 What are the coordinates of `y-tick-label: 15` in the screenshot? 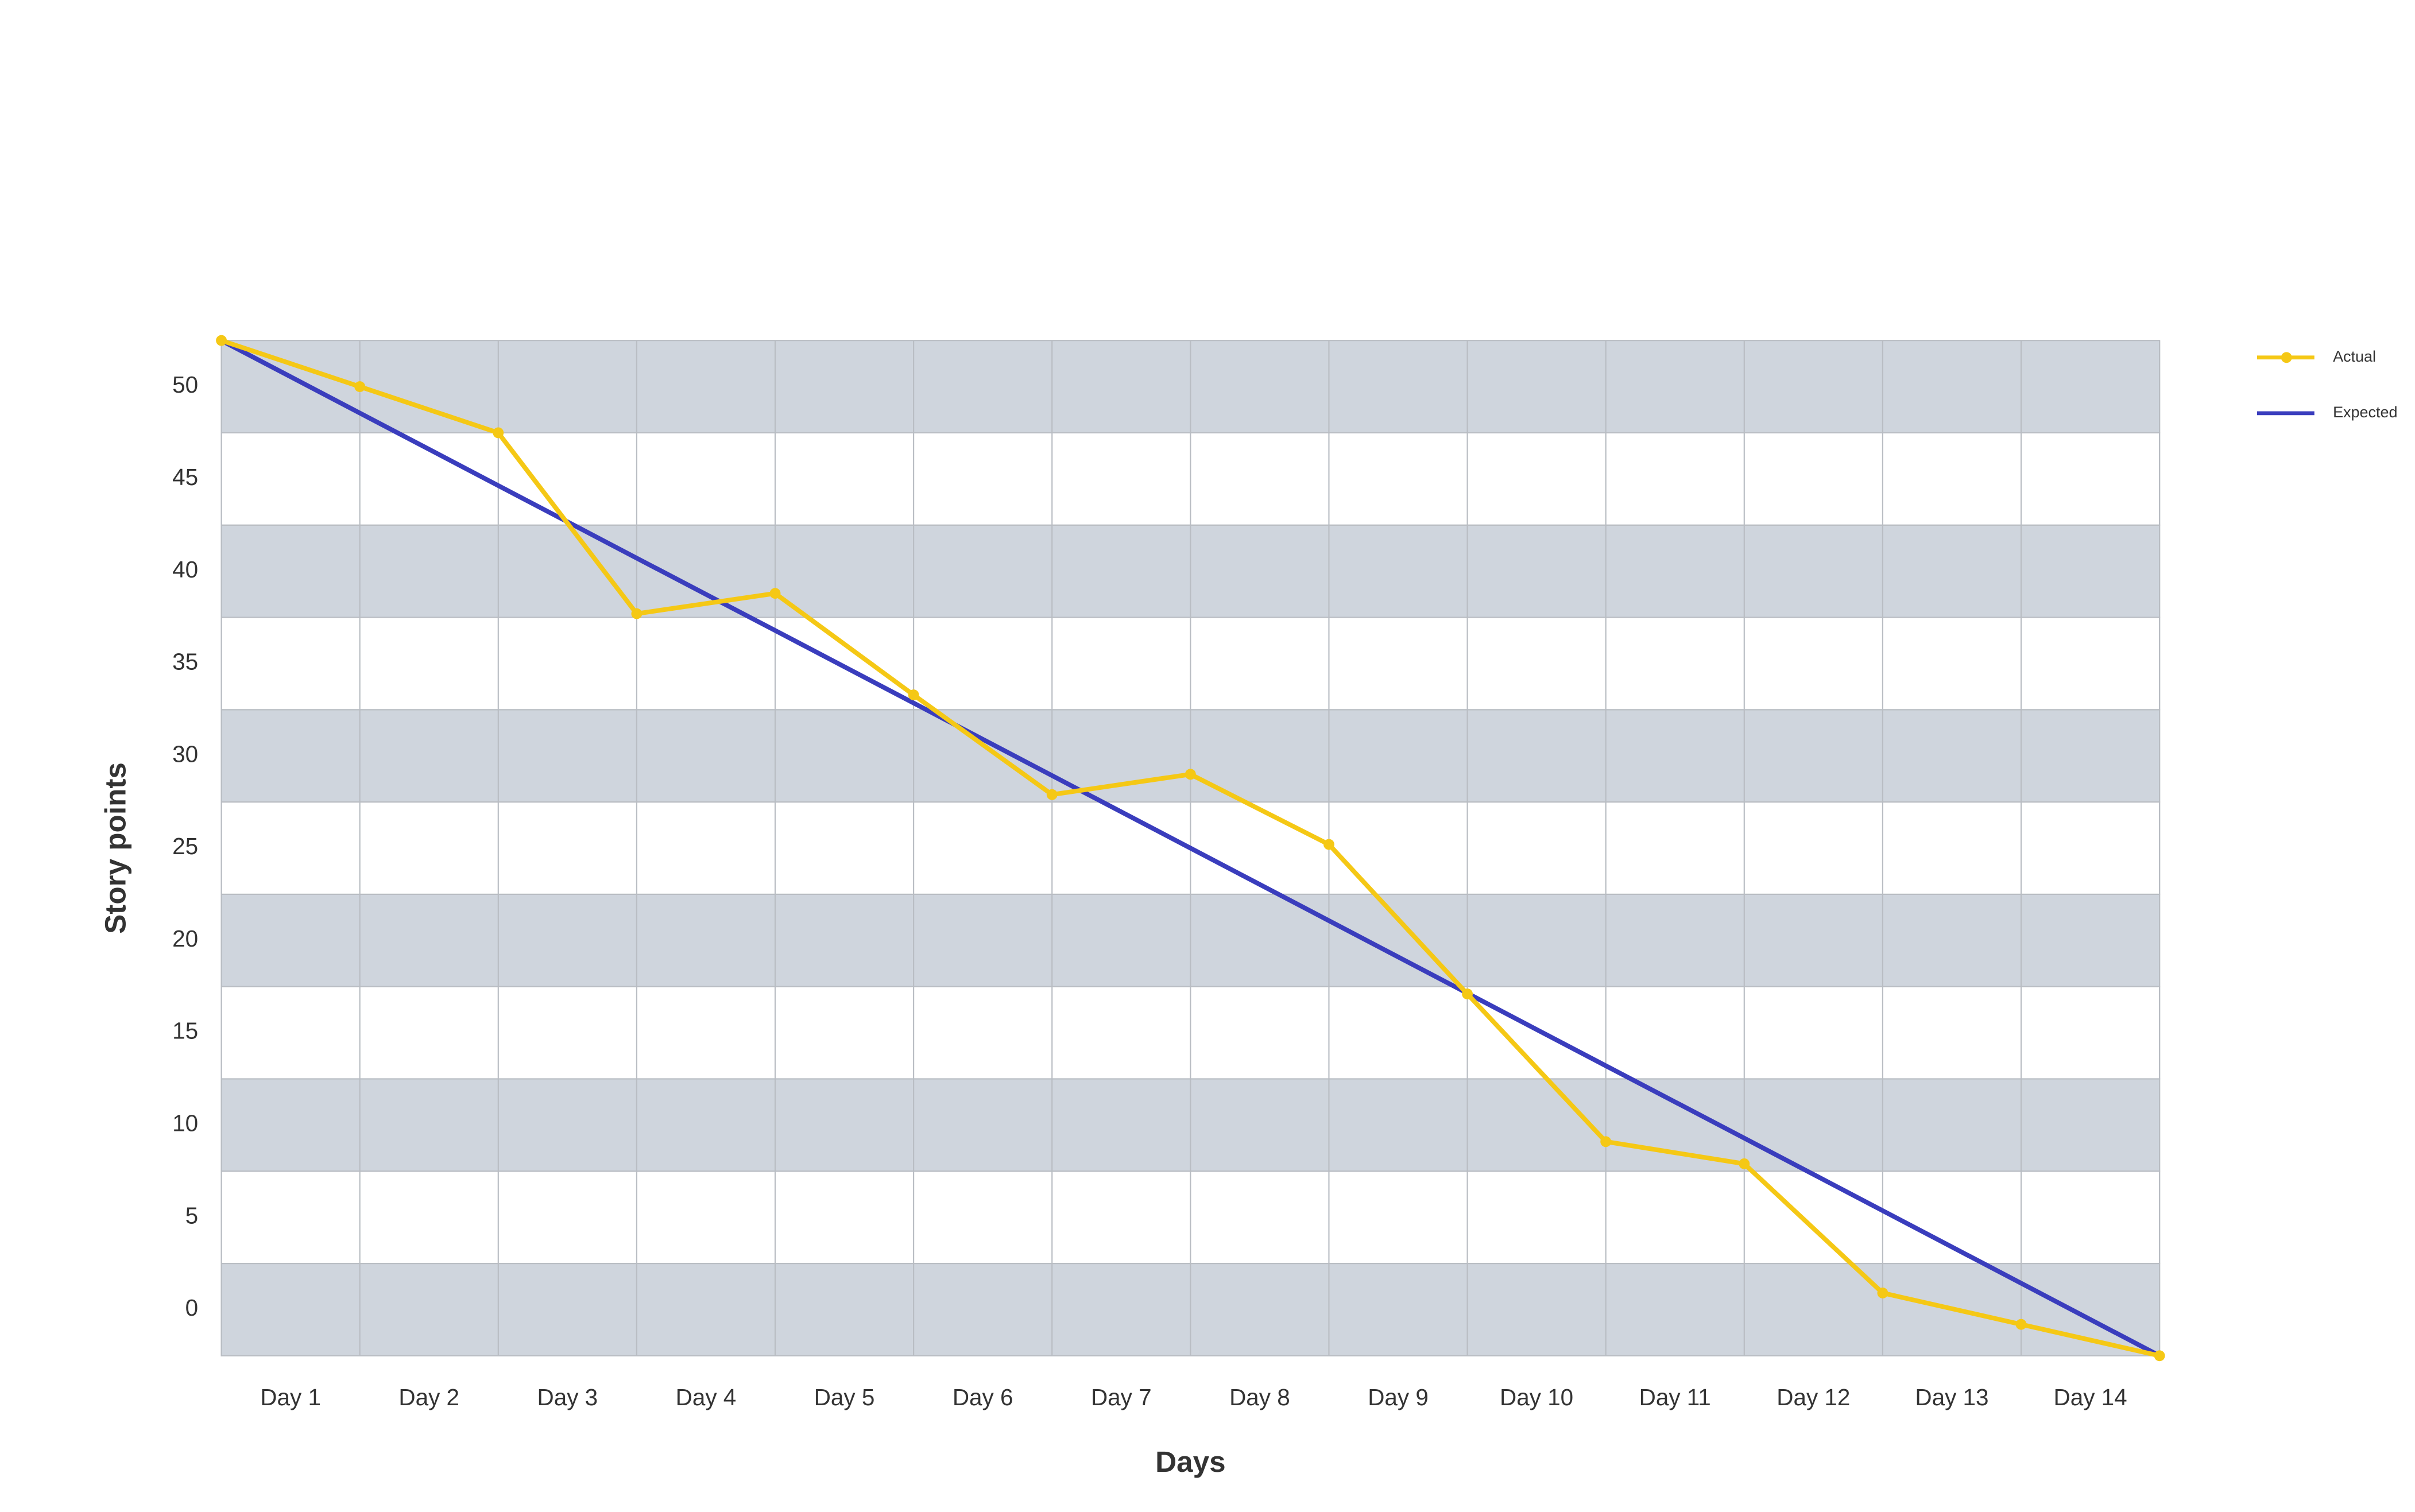 It's located at (185, 1031).